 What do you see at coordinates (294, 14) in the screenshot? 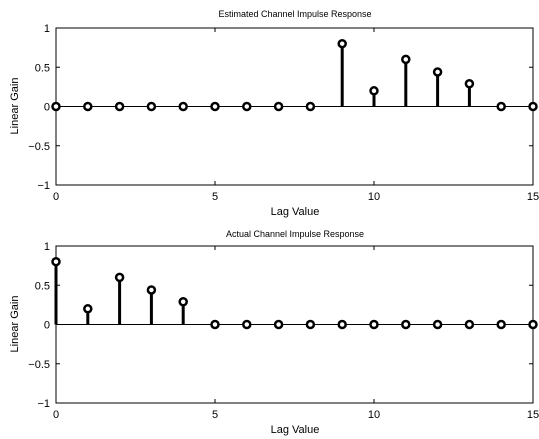
I see `plot-title: Estimated Channel Impulse Response` at bounding box center [294, 14].